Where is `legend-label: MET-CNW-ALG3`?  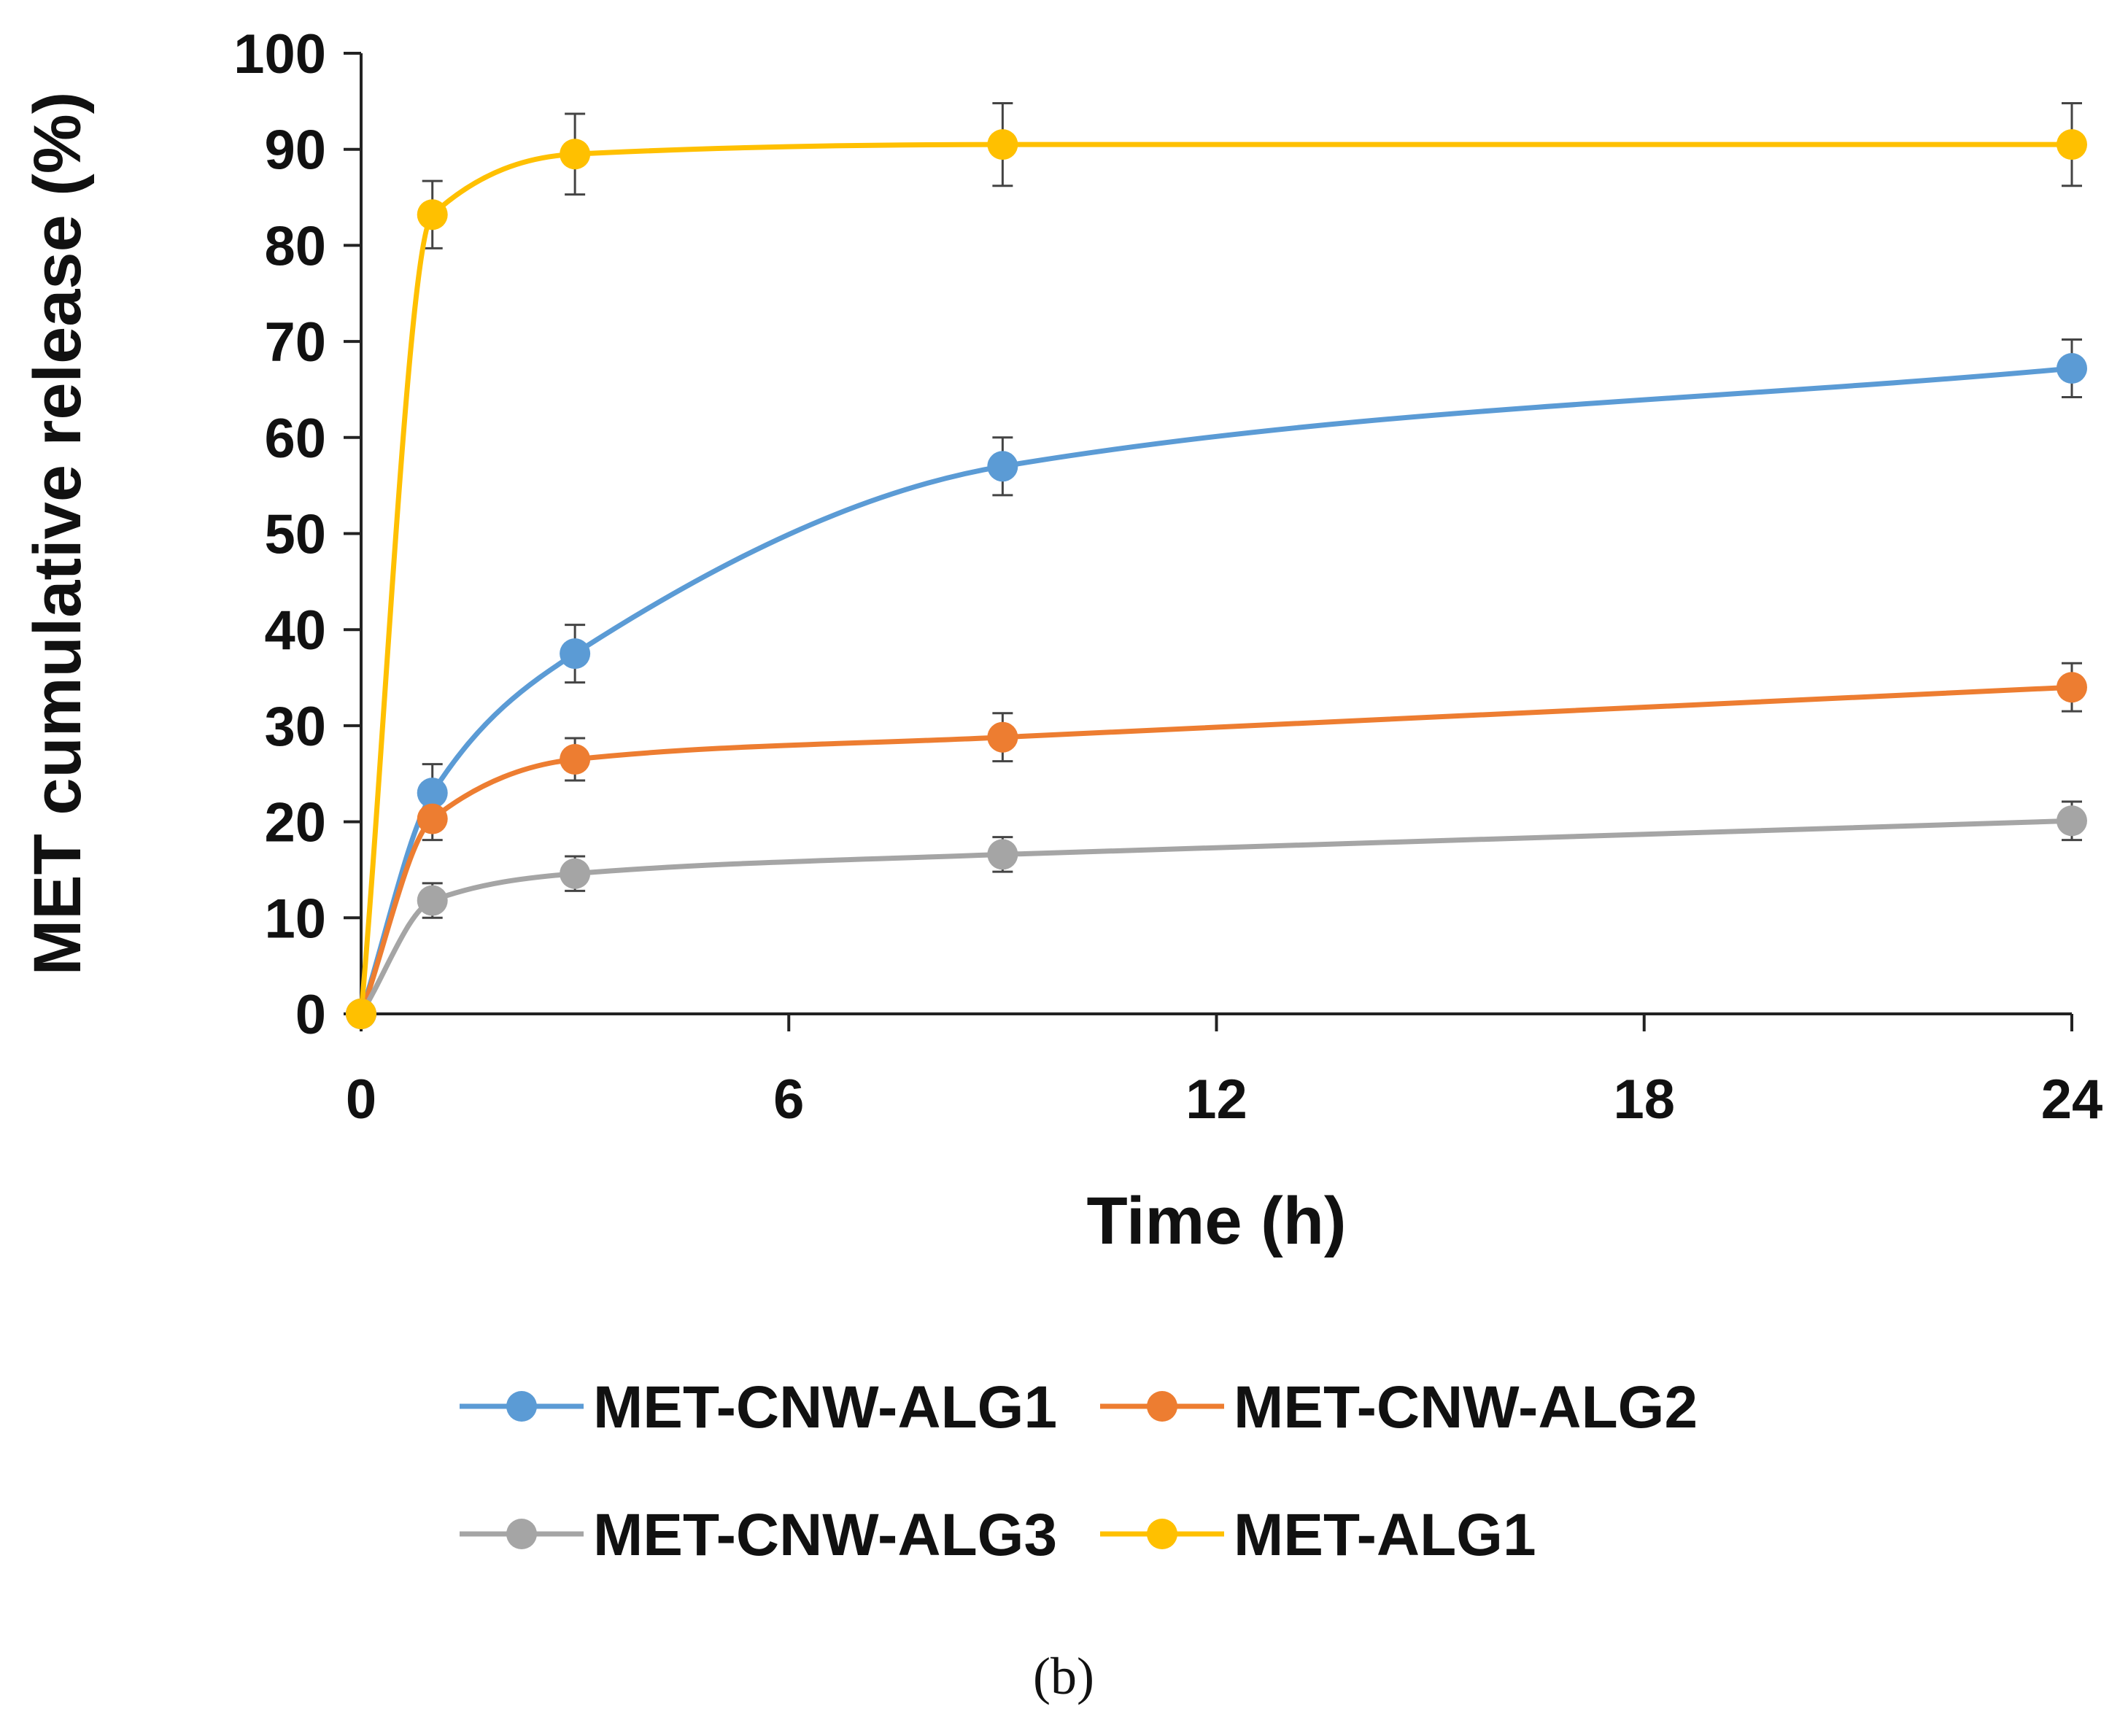
legend-label: MET-CNW-ALG3 is located at coordinates (825, 1535).